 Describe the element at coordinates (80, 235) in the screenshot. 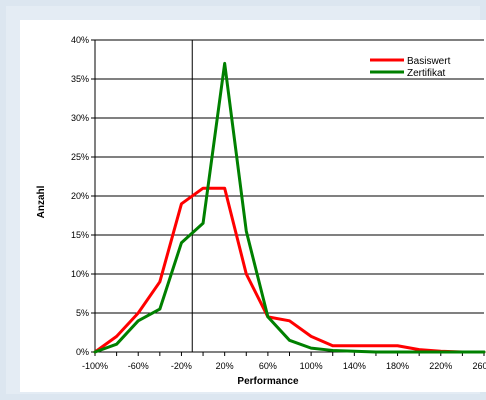

I see `y-tick-label: 15%` at that location.